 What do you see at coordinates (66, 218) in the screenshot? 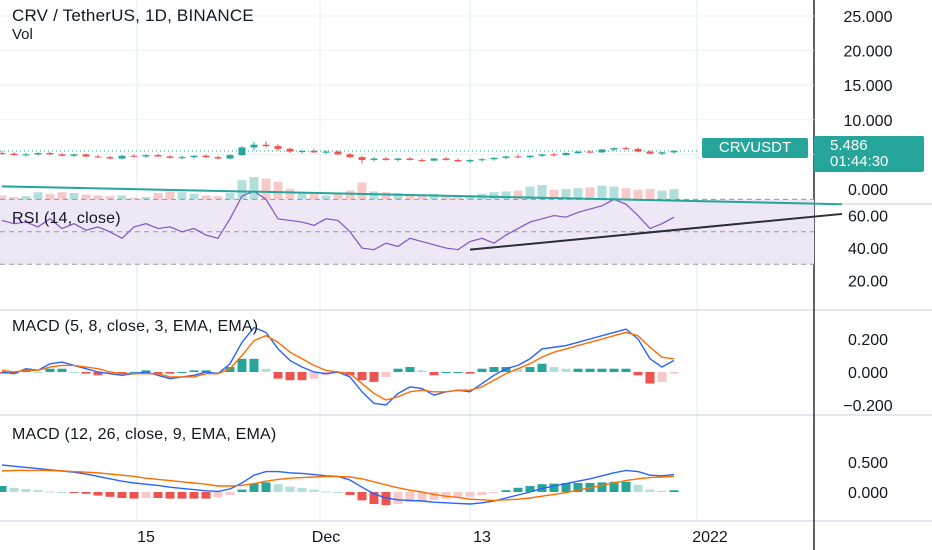
I see `rsi-title: RSI (14, close)` at bounding box center [66, 218].